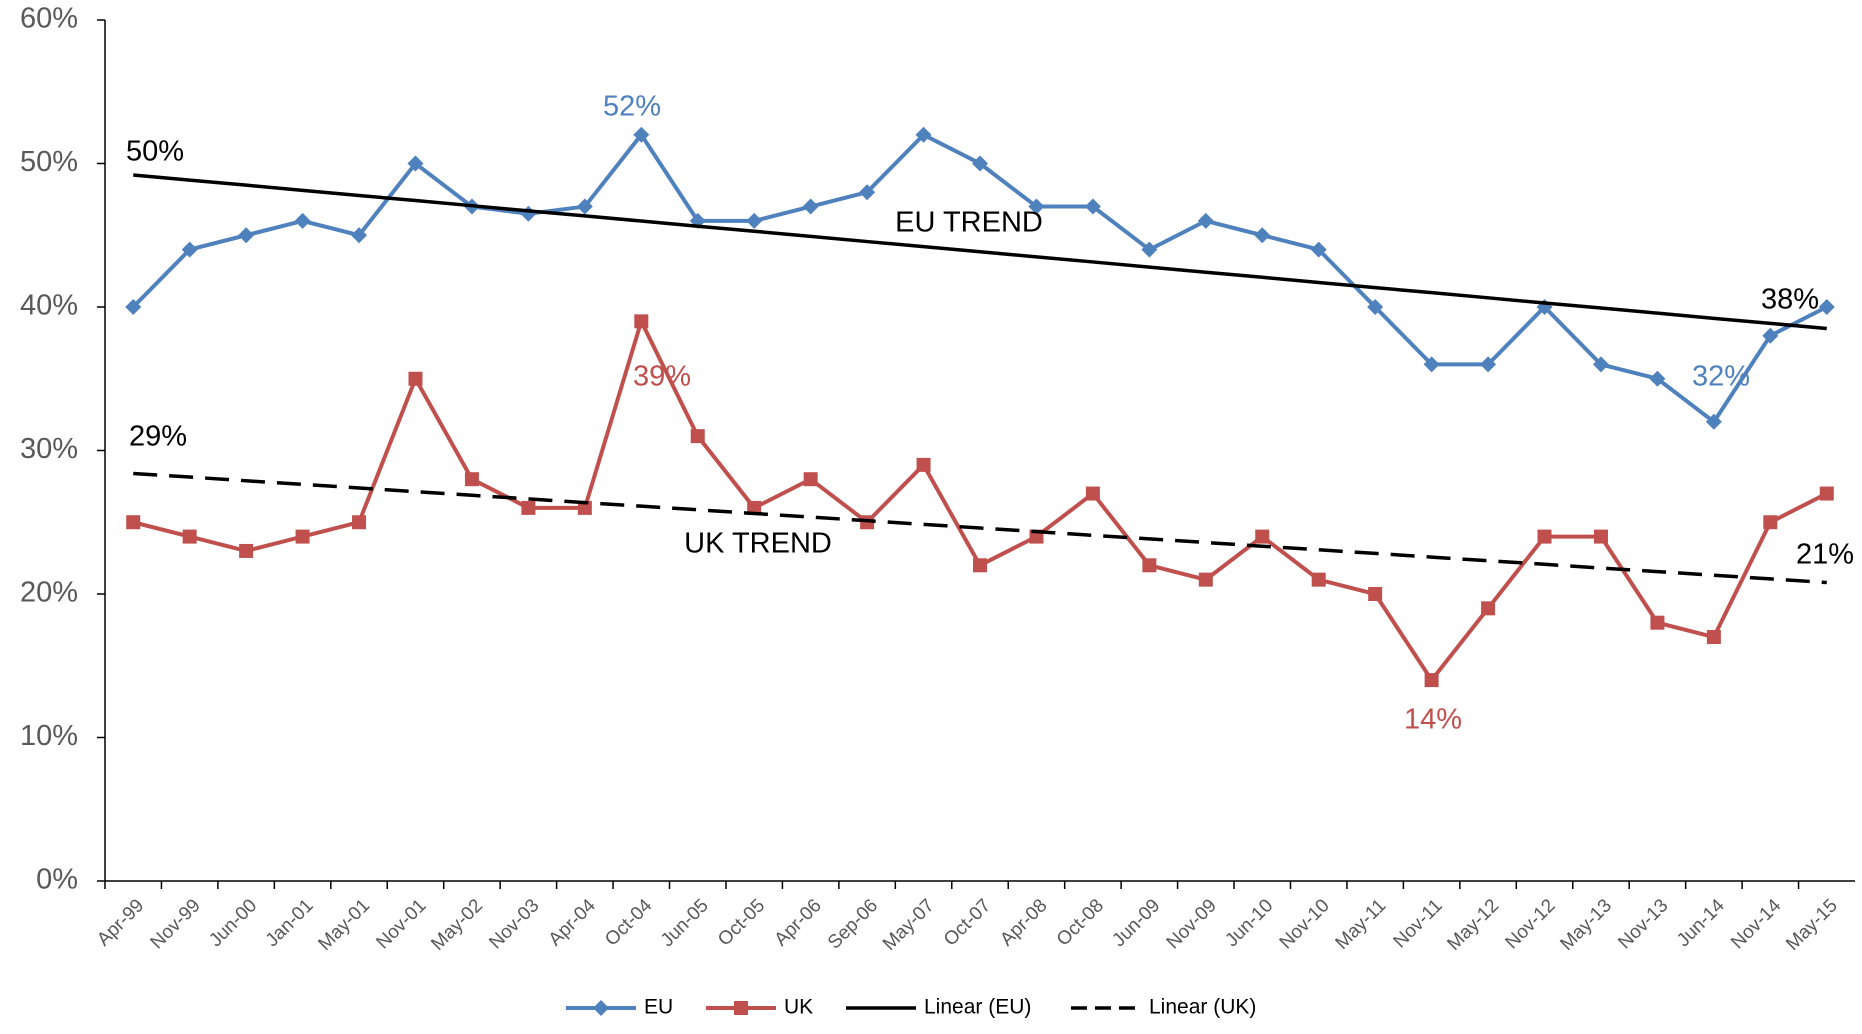  I want to click on x-tick-label: Apr-08, so click(1023, 922).